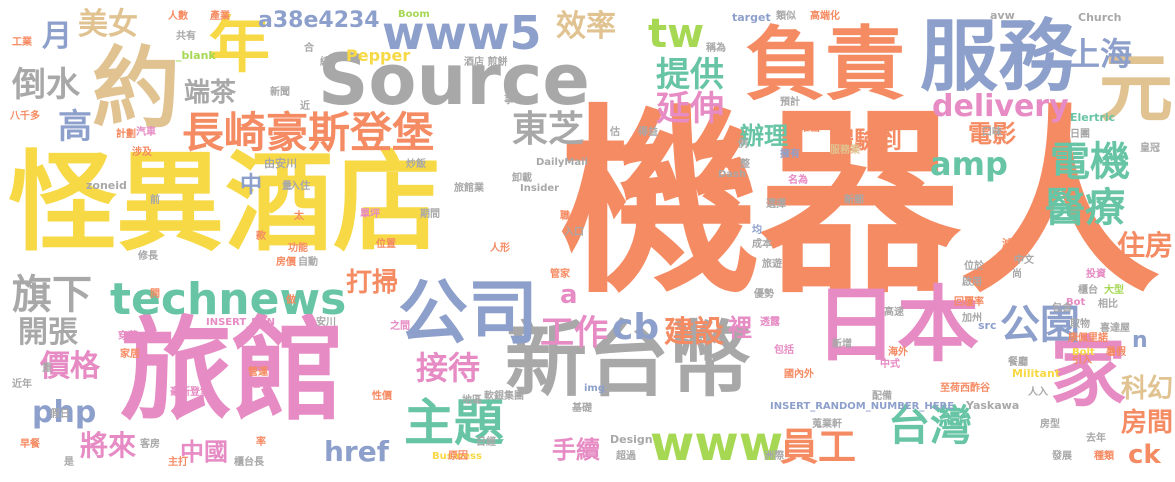  What do you see at coordinates (280, 92) in the screenshot?
I see `word: 新聞` at bounding box center [280, 92].